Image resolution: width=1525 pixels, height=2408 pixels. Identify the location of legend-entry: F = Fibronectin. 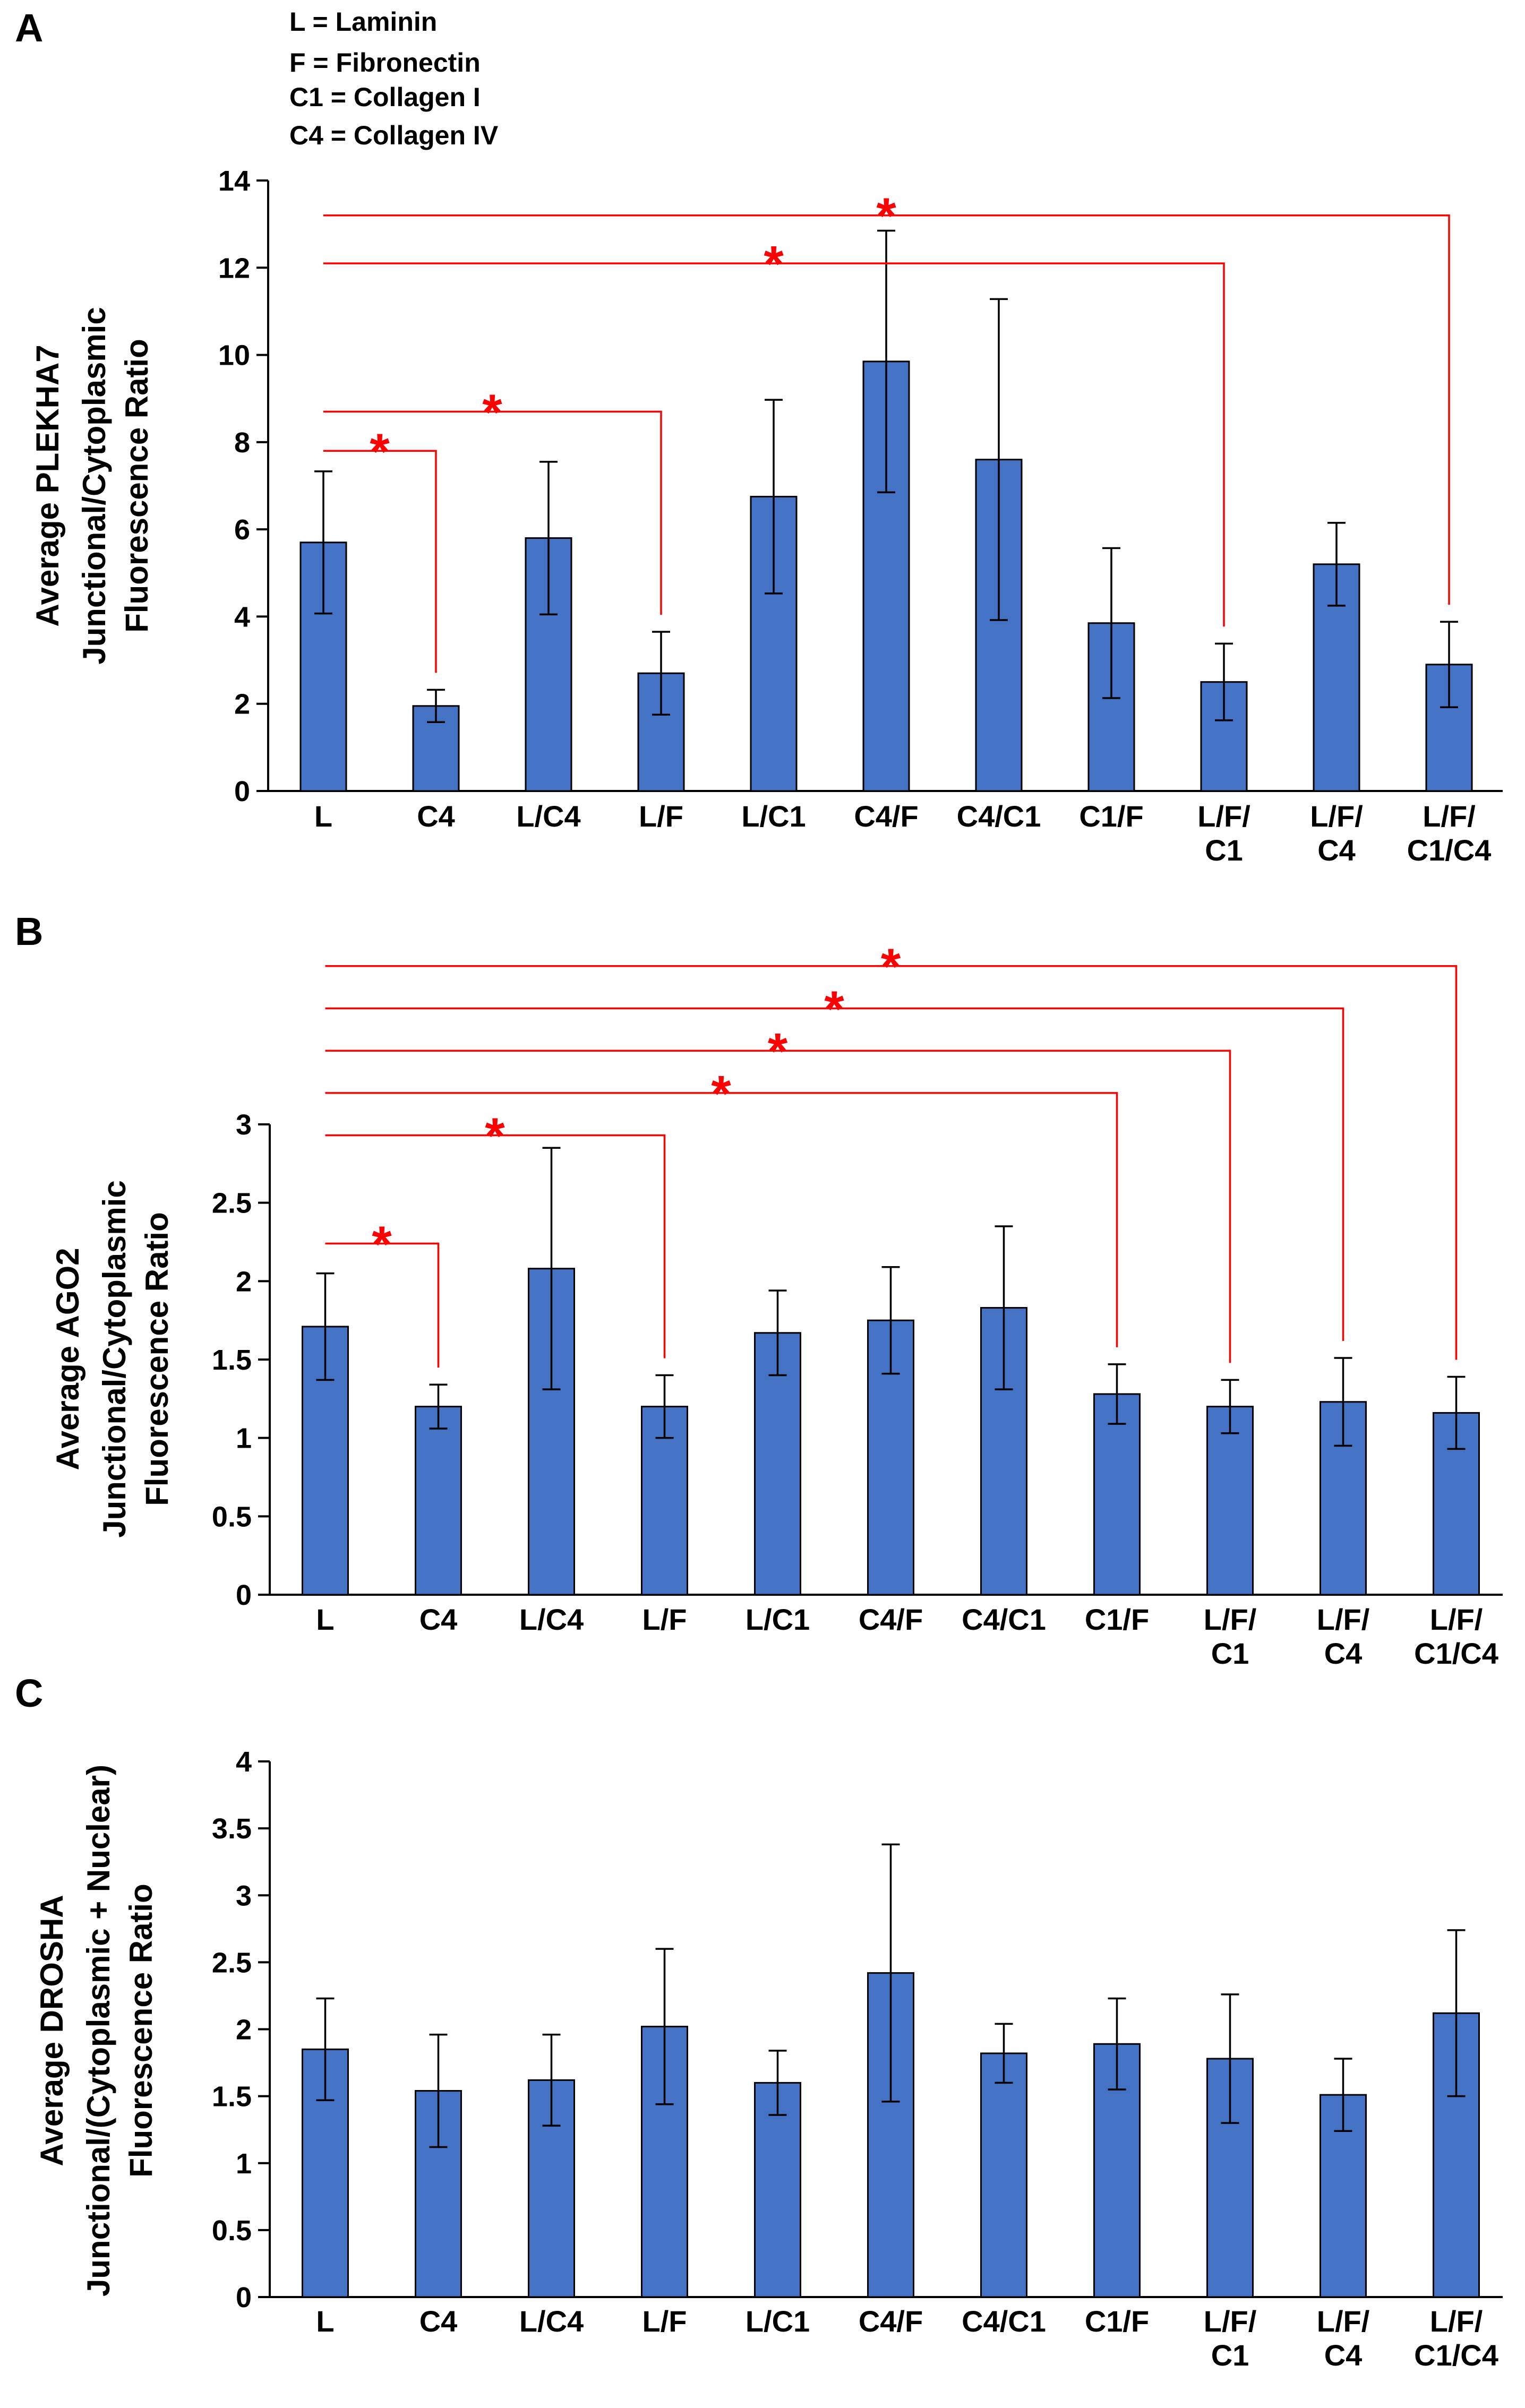
(385, 63).